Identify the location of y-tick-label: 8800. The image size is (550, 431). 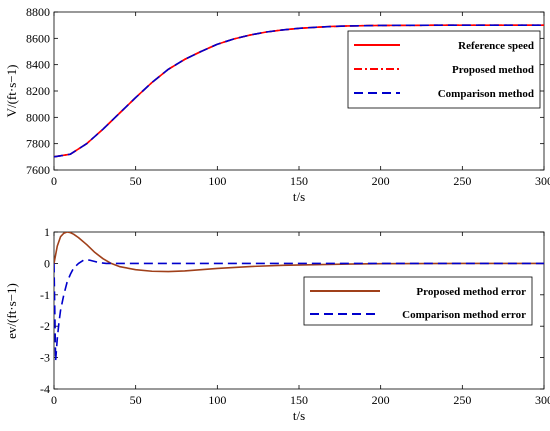
(38, 12).